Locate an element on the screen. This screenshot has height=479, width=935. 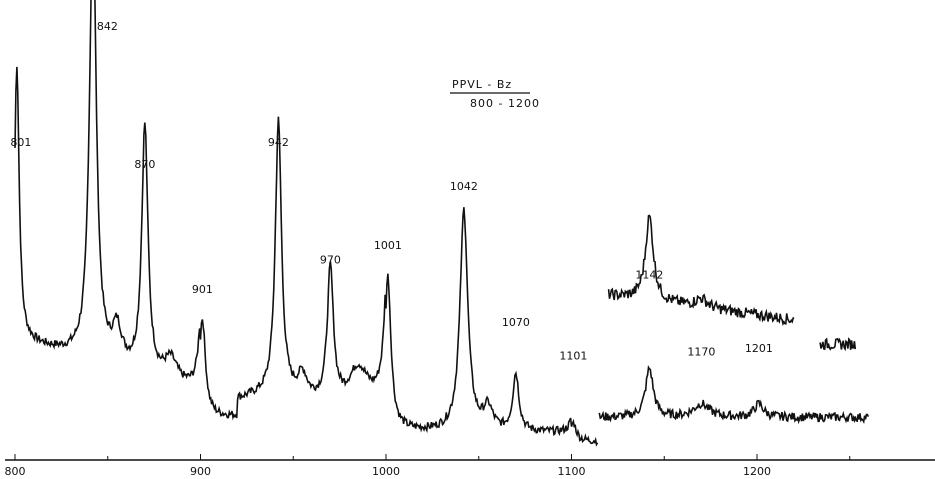
expanded-trace-tail is located at coordinates (838, 344).